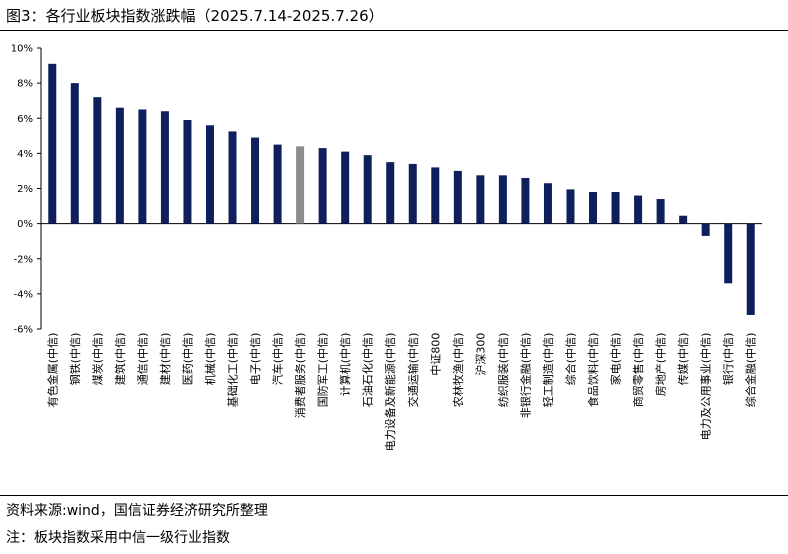 Image resolution: width=788 pixels, height=554 pixels. What do you see at coordinates (394, 30) in the screenshot?
I see `title-rule` at bounding box center [394, 30].